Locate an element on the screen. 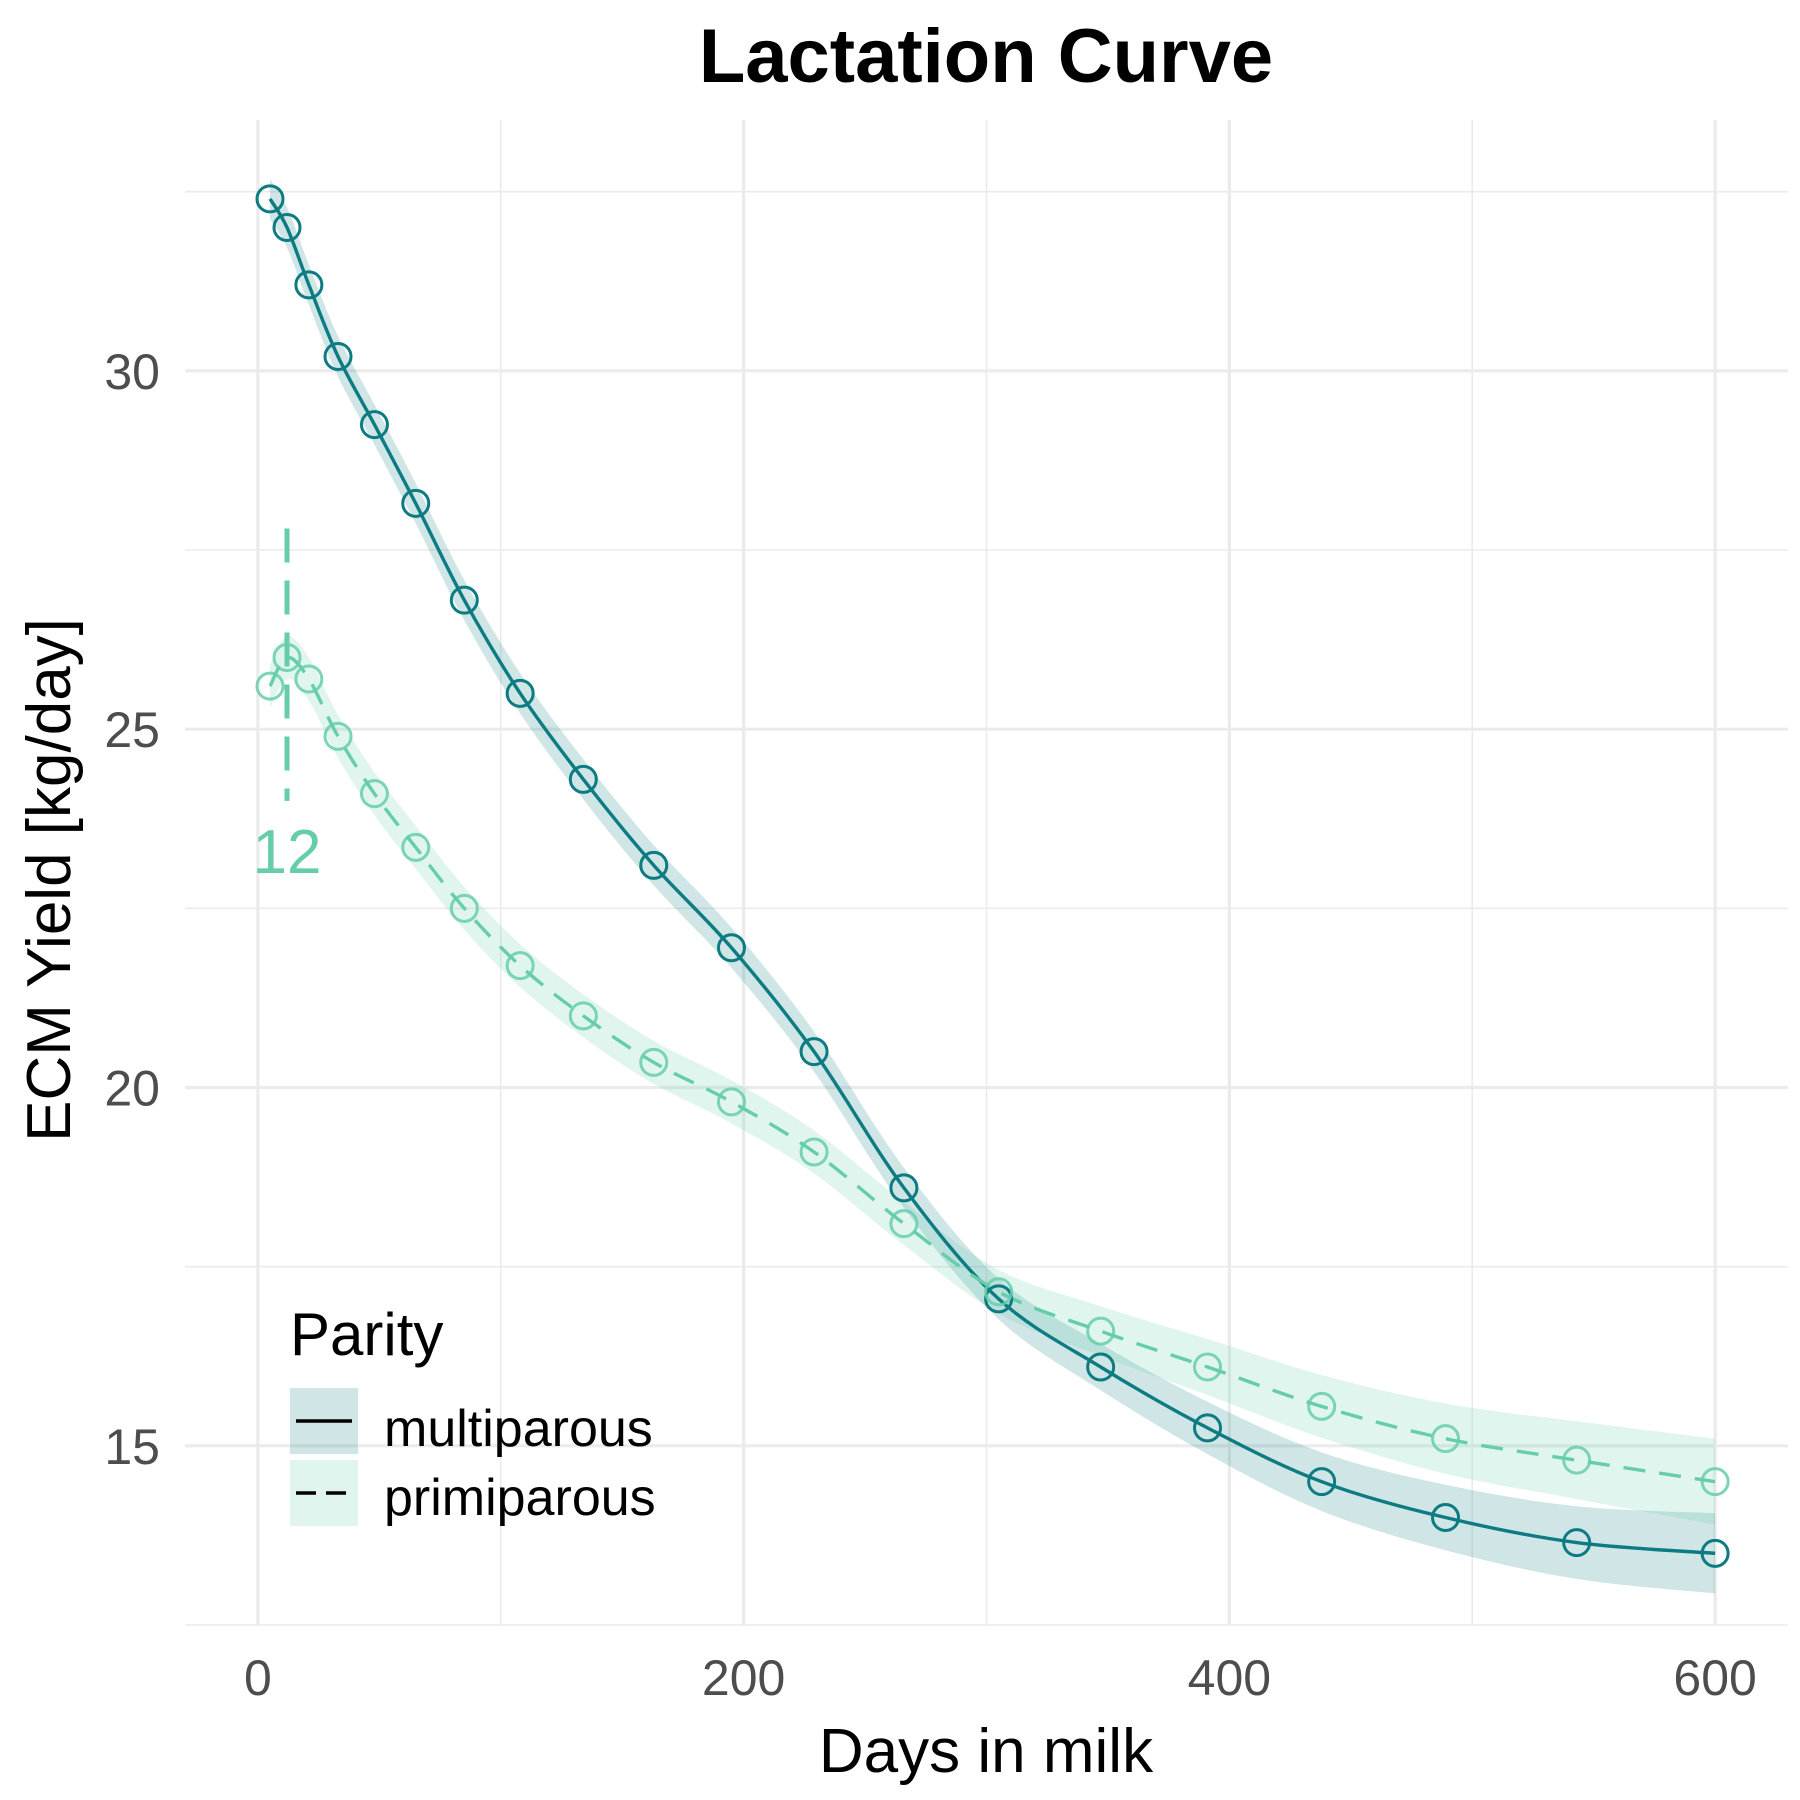  peak-day-label: 12 is located at coordinates (287, 852).